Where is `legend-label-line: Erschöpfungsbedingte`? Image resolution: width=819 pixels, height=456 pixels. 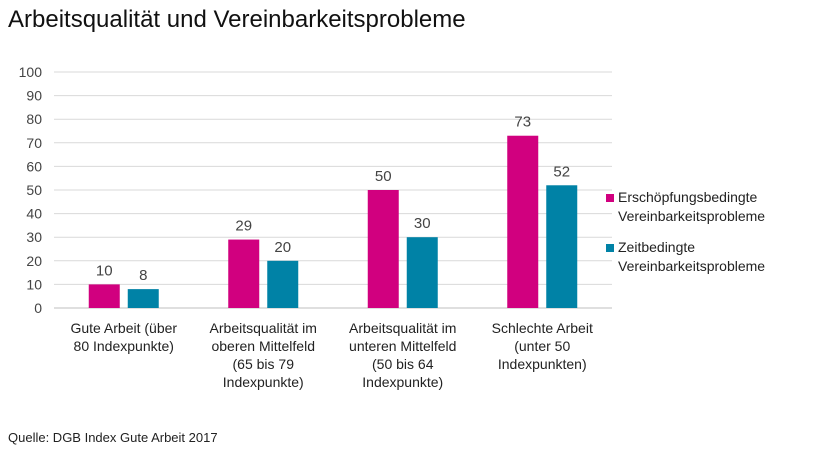
legend-label-line: Erschöpfungsbedingte is located at coordinates (688, 197).